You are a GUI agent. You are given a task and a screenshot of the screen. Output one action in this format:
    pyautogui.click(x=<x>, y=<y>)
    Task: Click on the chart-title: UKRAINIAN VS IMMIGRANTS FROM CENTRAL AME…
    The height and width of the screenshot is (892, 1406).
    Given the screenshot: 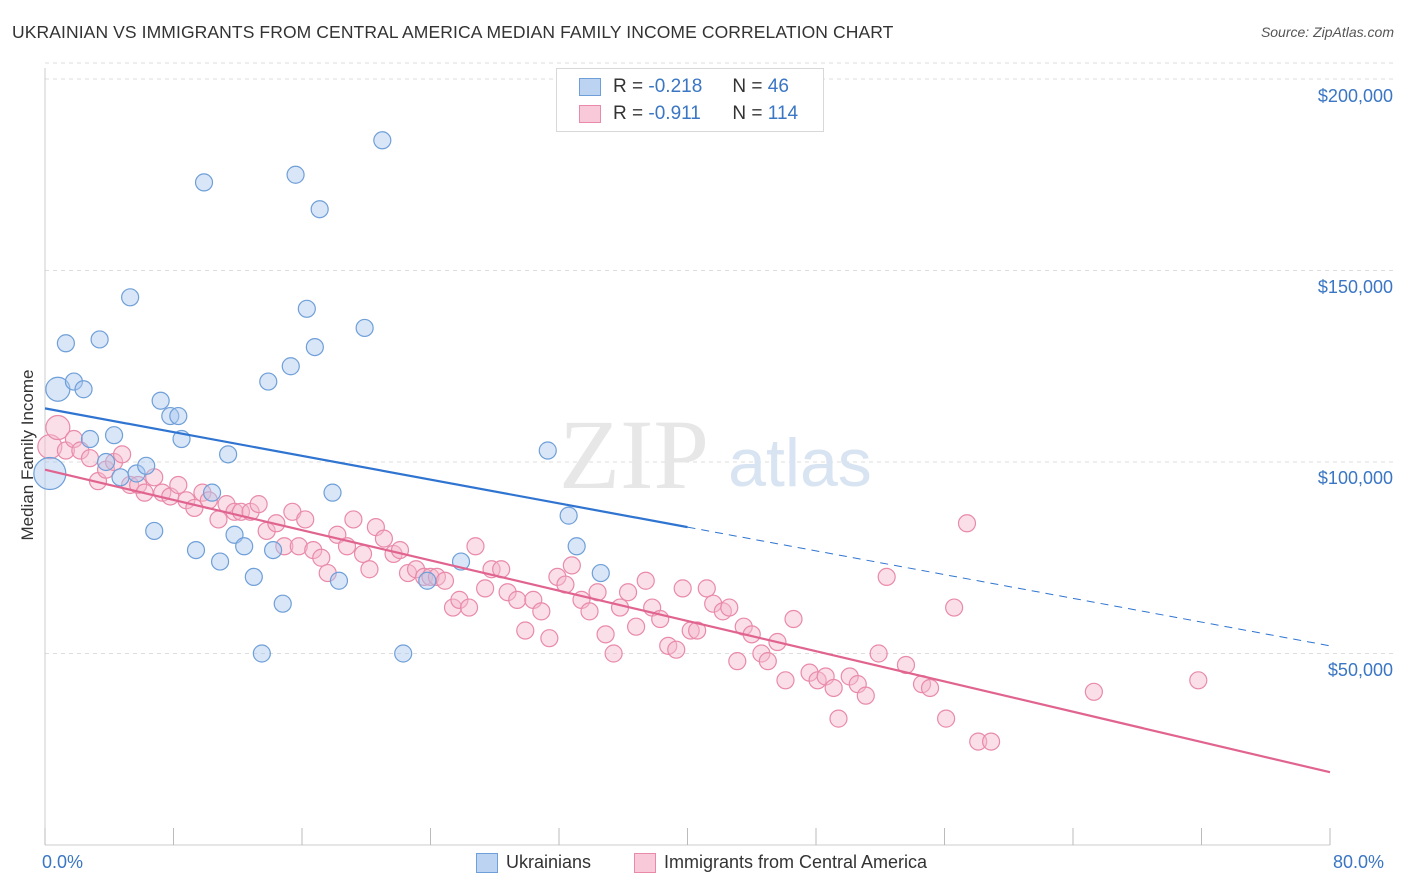 What is the action you would take?
    pyautogui.click(x=453, y=32)
    